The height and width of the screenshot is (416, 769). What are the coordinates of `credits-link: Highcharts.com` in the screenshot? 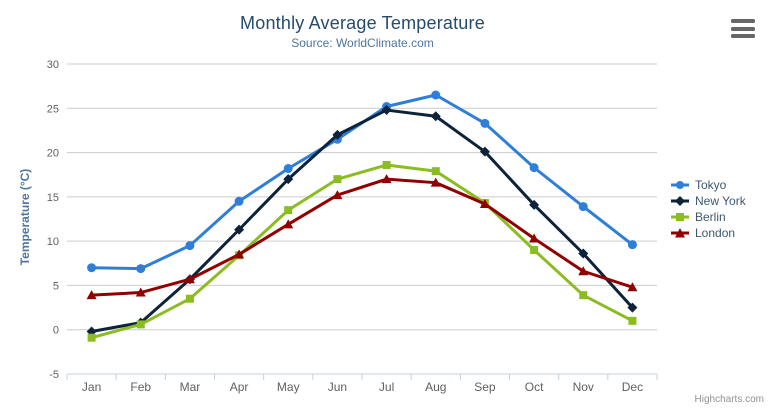 It's located at (729, 399).